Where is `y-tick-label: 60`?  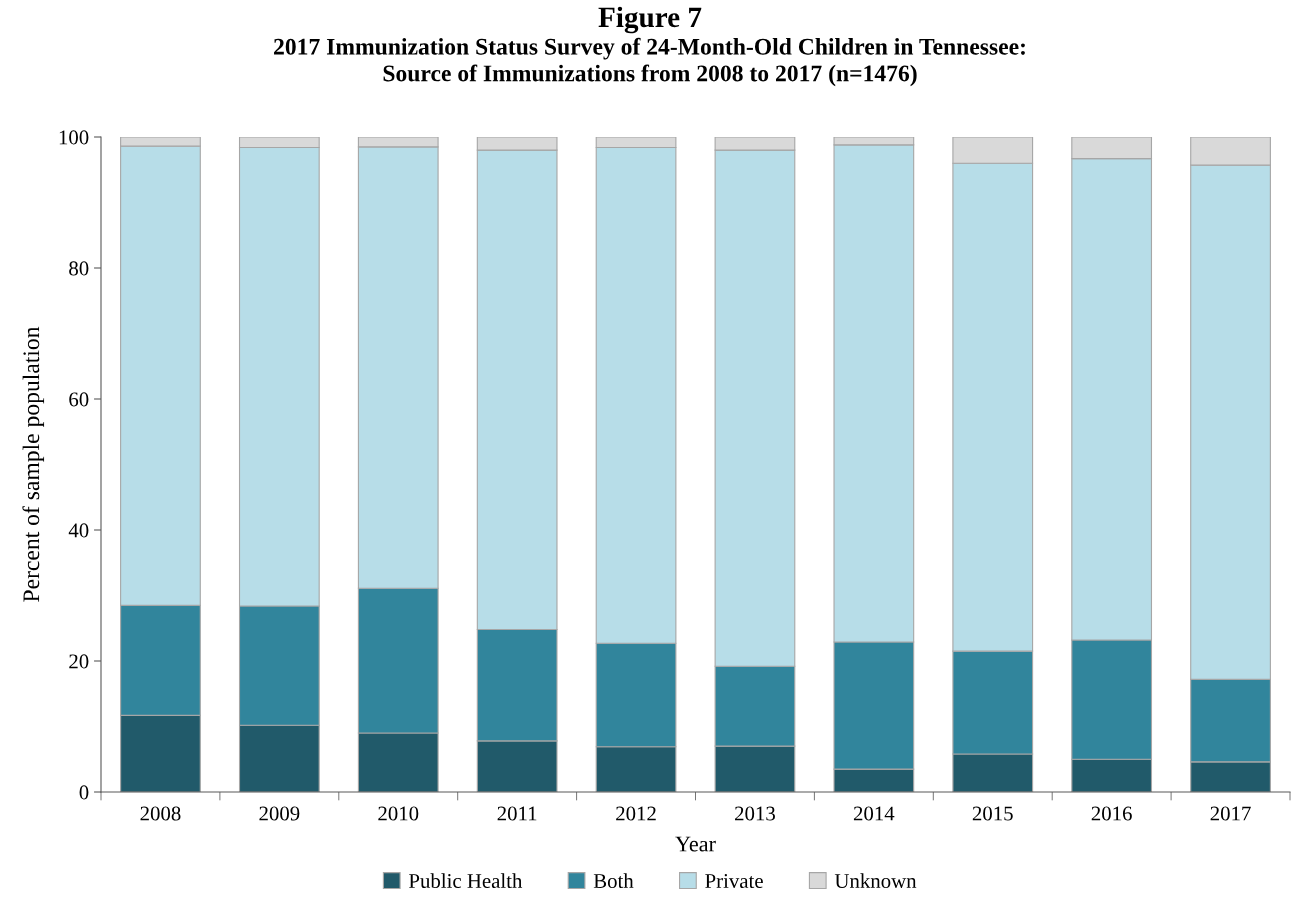 y-tick-label: 60 is located at coordinates (79, 399).